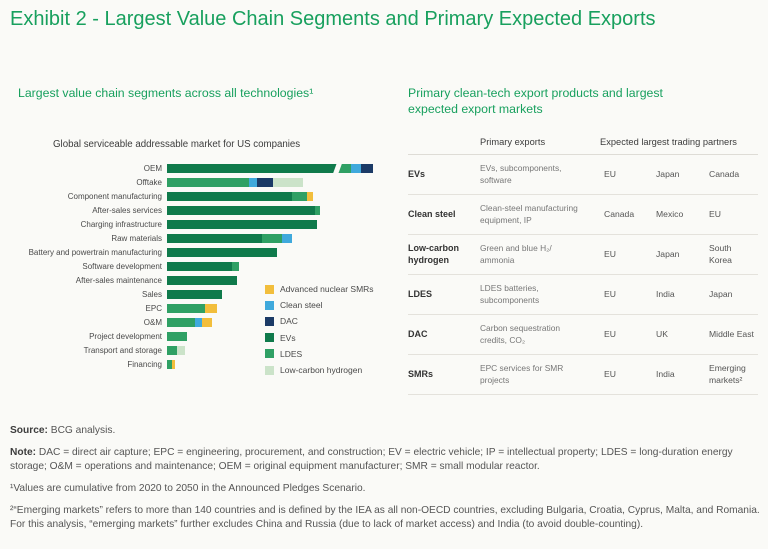 The height and width of the screenshot is (549, 768). I want to click on legend-label: Advanced nuclear SMRs, so click(327, 289).